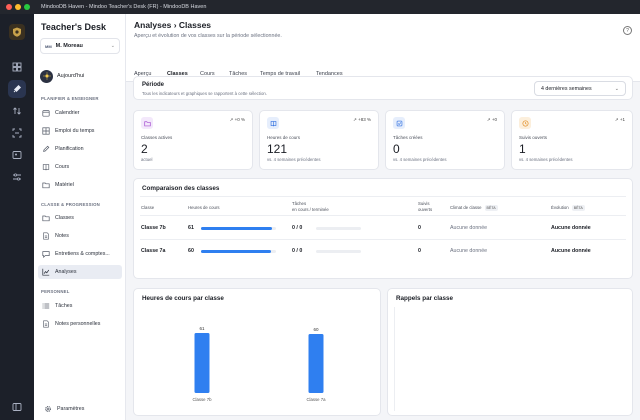 The image size is (640, 420). Describe the element at coordinates (80, 306) in the screenshot. I see `sidebar-item-tasks: Tâches` at that location.